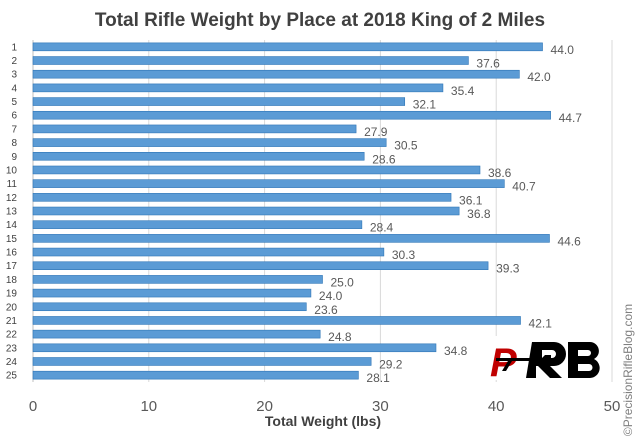 This screenshot has width=640, height=441. Describe the element at coordinates (569, 241) in the screenshot. I see `data-label: 44.6` at that location.